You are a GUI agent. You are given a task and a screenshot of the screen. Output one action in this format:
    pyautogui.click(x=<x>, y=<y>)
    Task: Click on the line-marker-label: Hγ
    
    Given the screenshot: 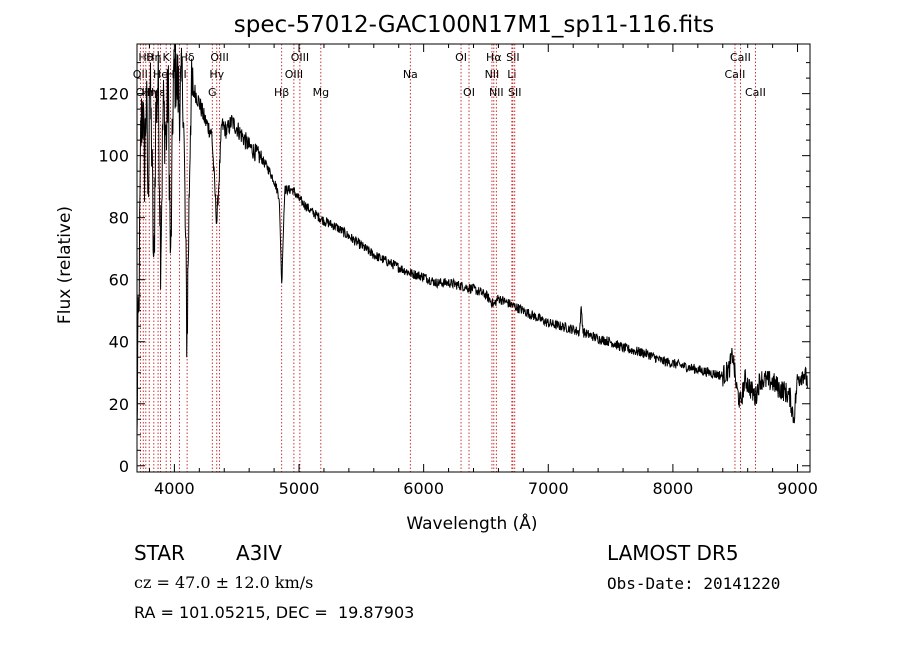 What is the action you would take?
    pyautogui.click(x=216, y=74)
    